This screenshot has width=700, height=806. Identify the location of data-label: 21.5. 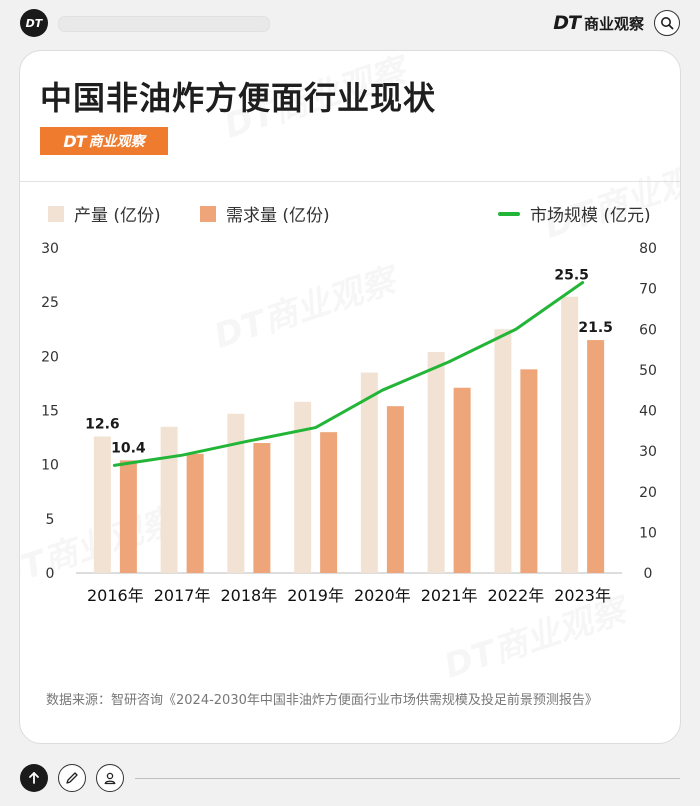
(595, 328).